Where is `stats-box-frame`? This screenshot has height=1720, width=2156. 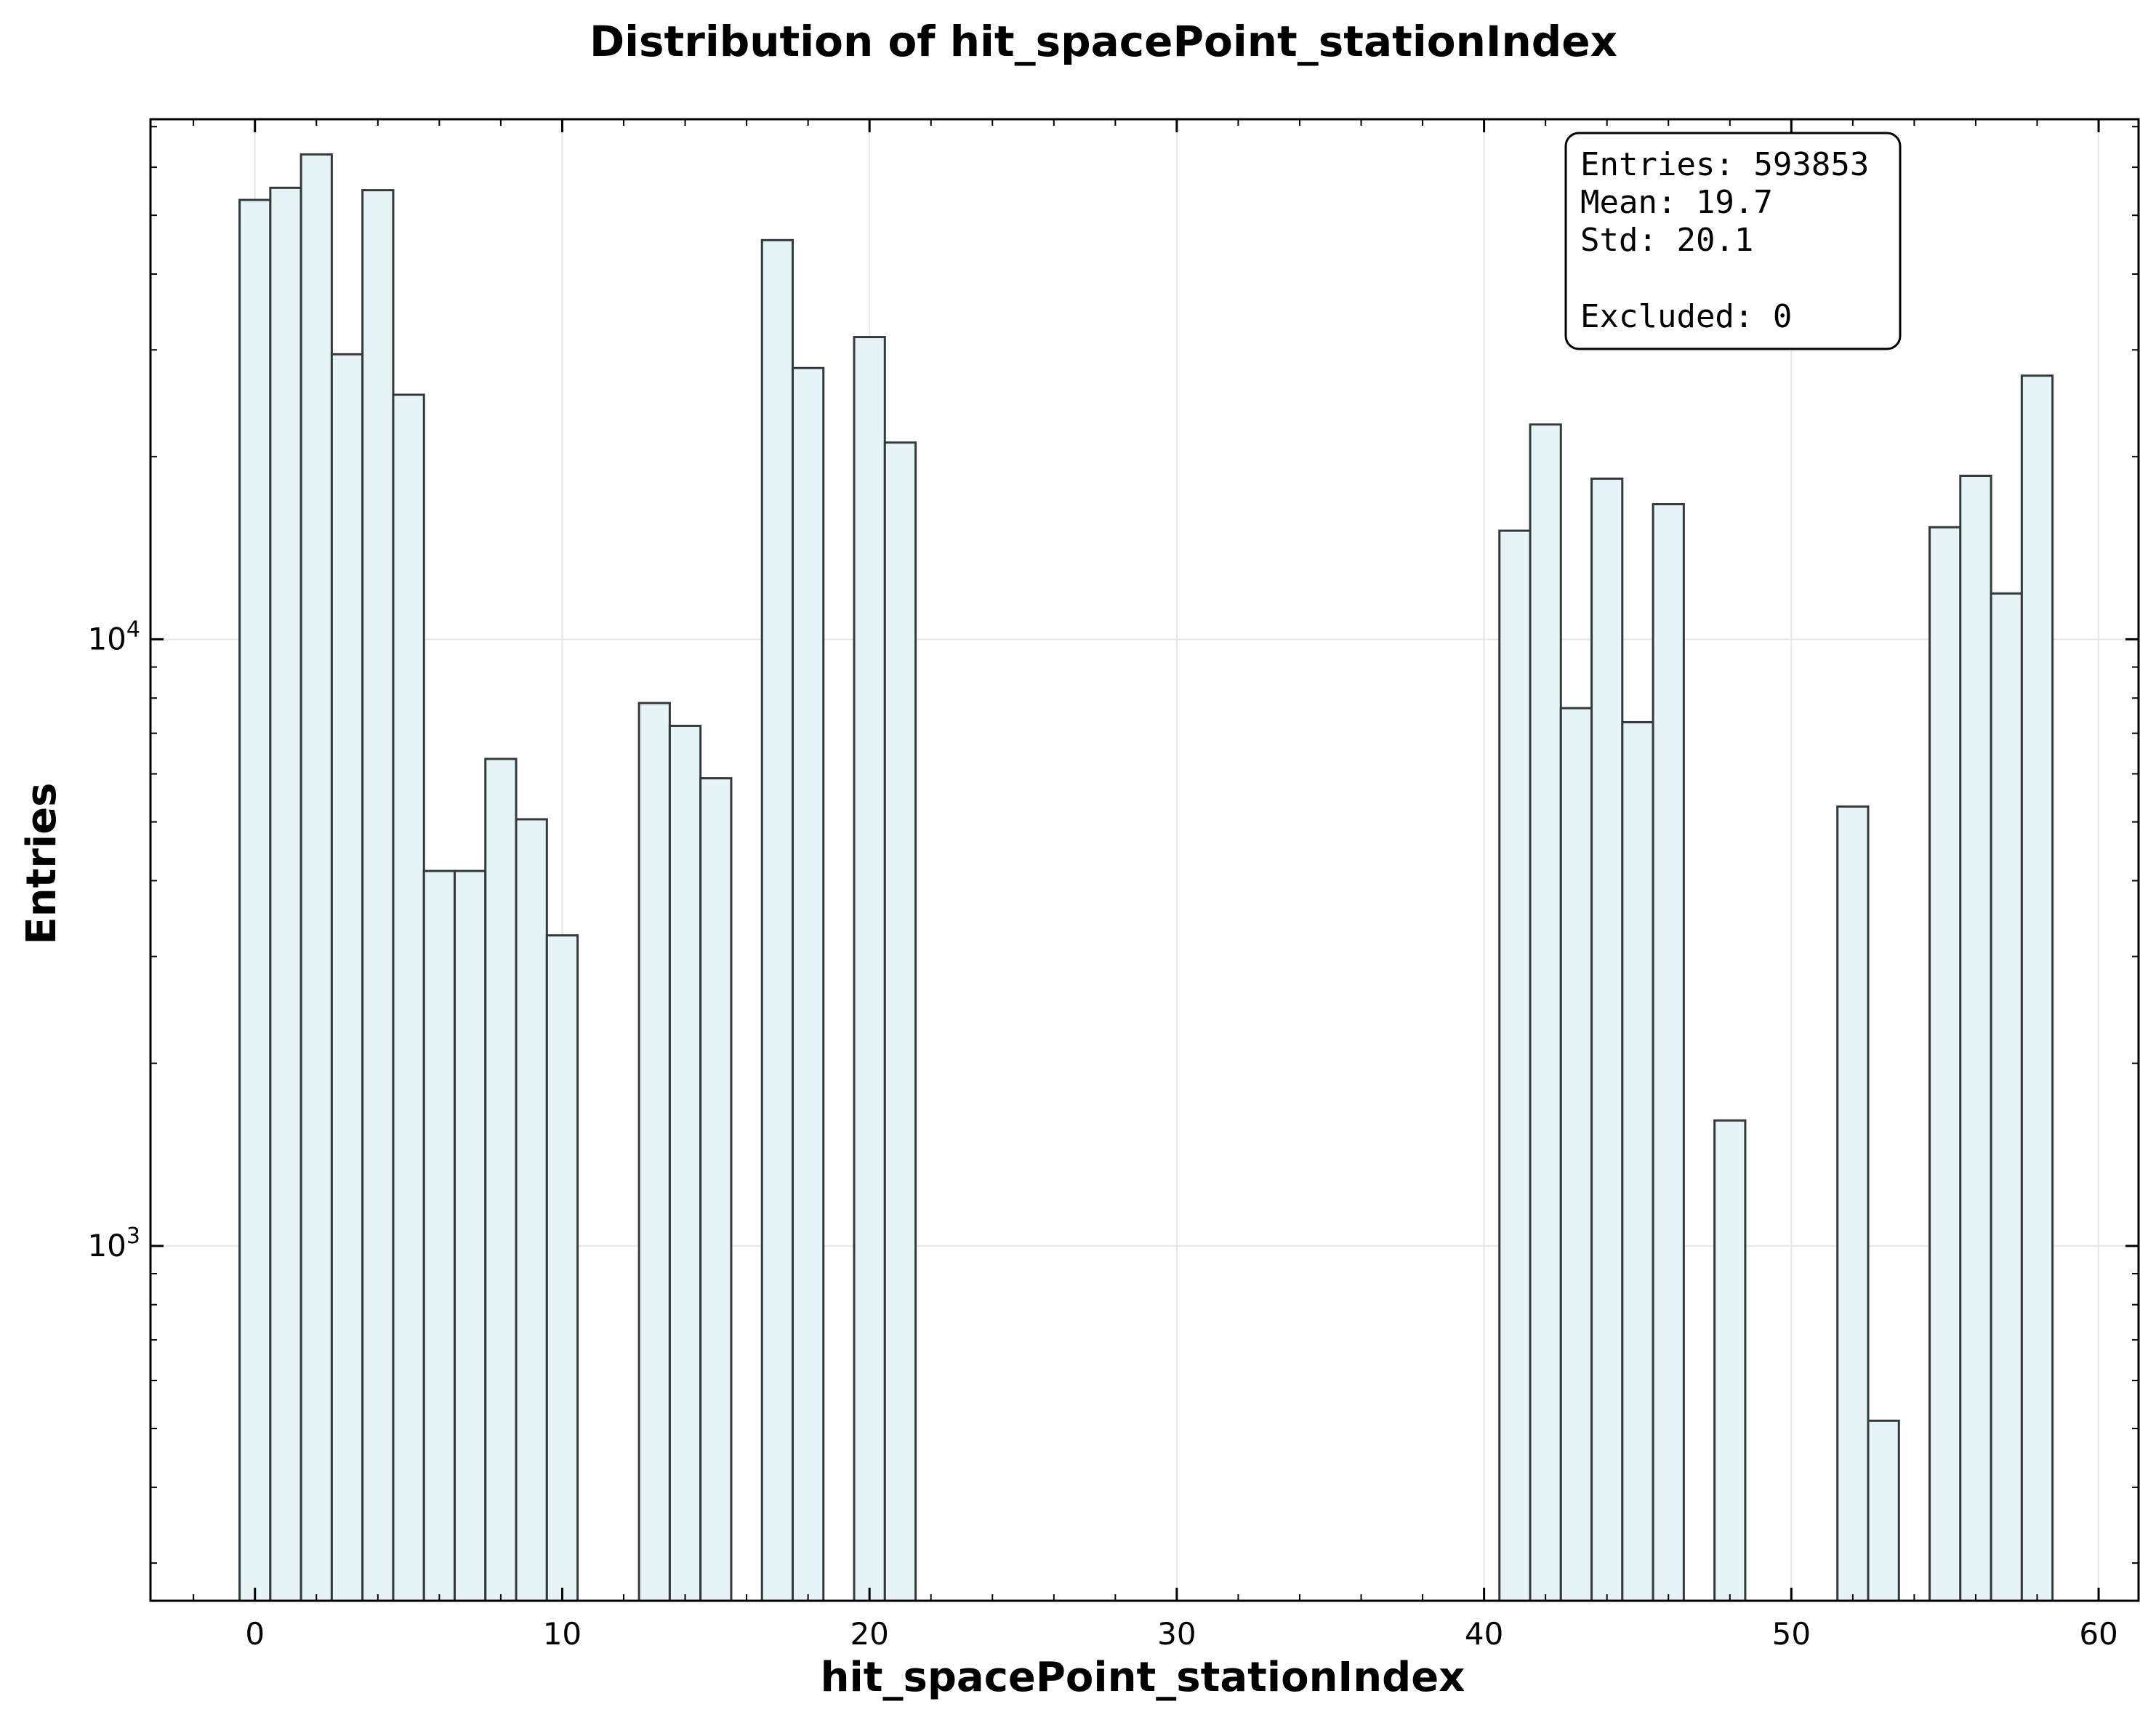
stats-box-frame is located at coordinates (1733, 241).